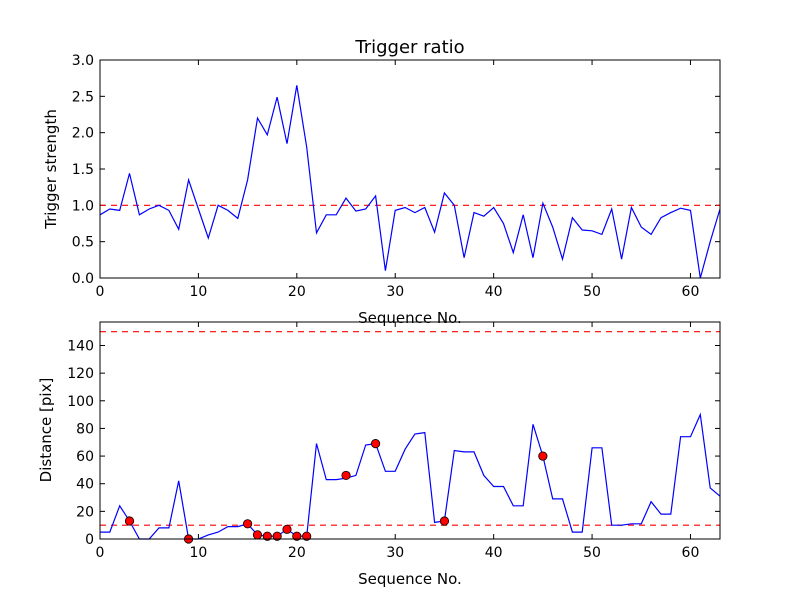 The image size is (800, 600). What do you see at coordinates (83, 279) in the screenshot?
I see `y-tick-label: 0.0` at bounding box center [83, 279].